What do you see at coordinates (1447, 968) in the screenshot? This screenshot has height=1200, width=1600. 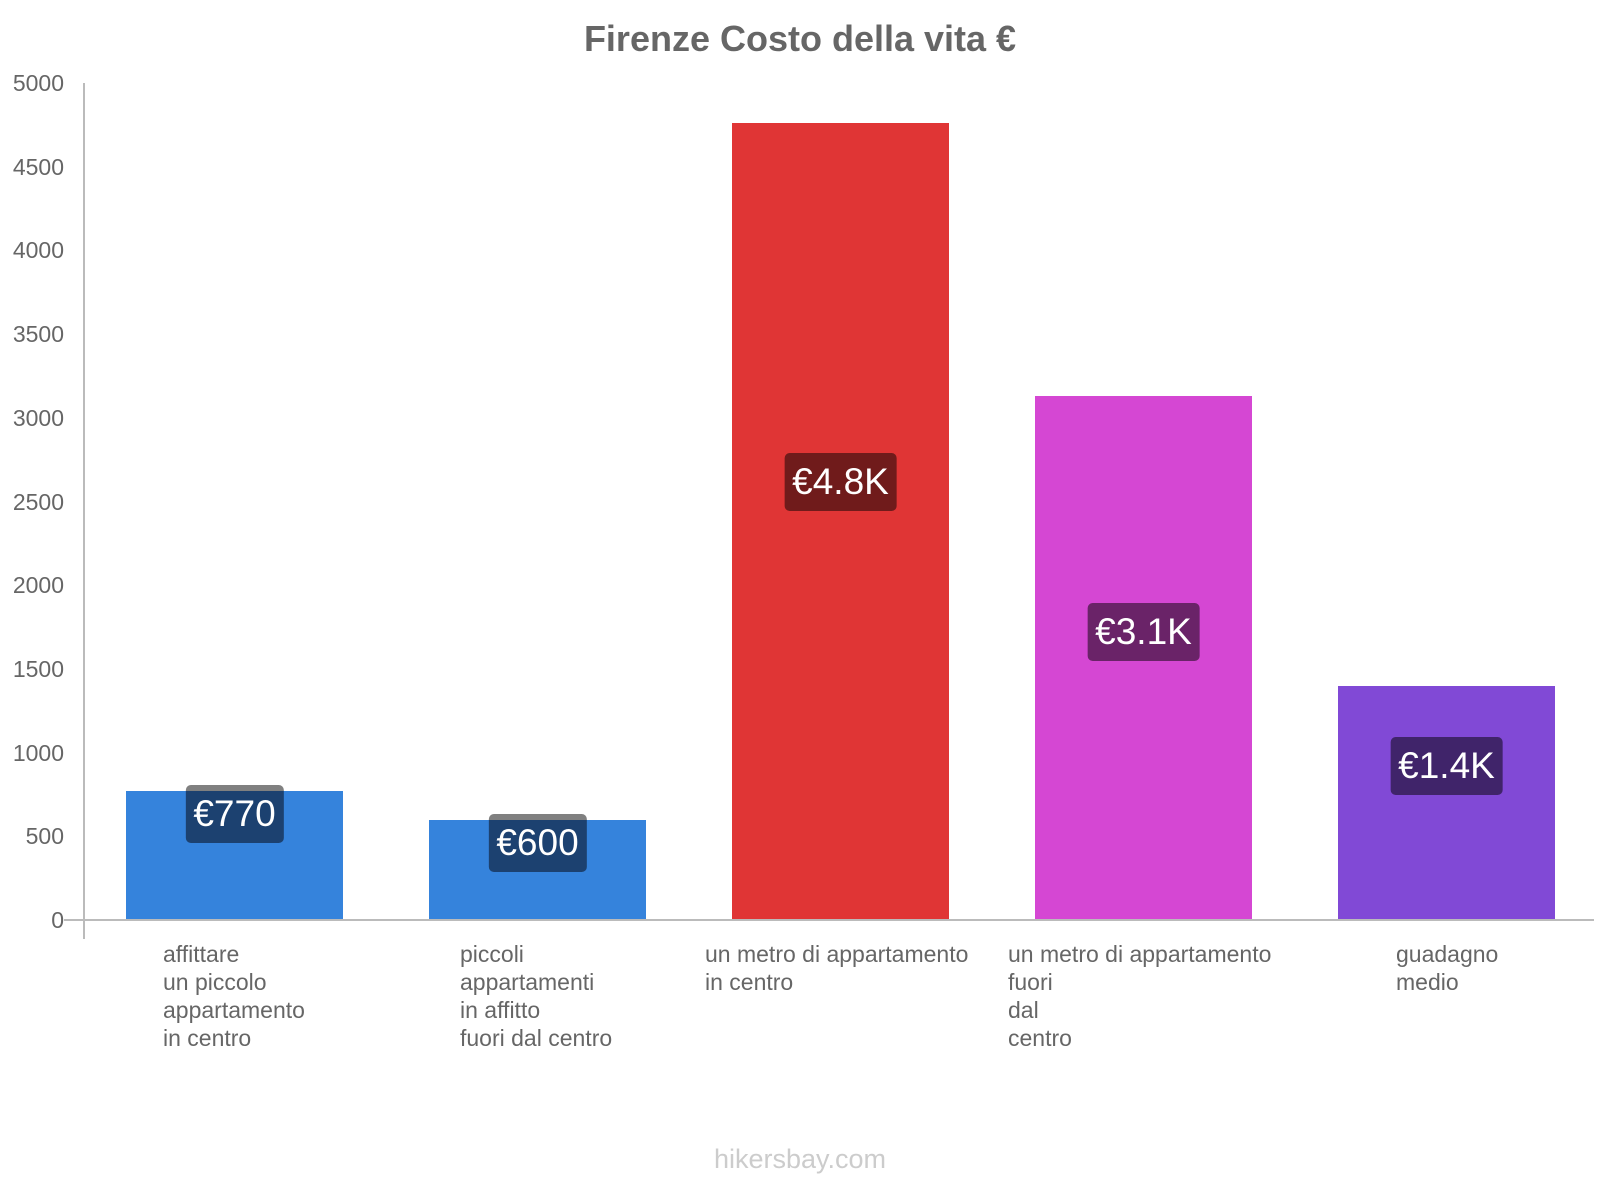 I see `x-category-label: guadagno medio` at bounding box center [1447, 968].